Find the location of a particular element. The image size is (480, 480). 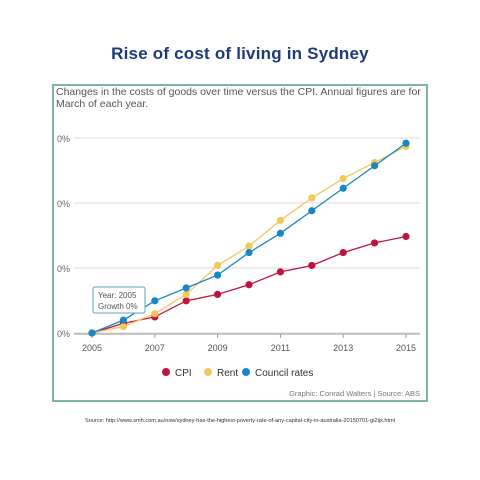

x-tick-label: 2011 is located at coordinates (280, 348).